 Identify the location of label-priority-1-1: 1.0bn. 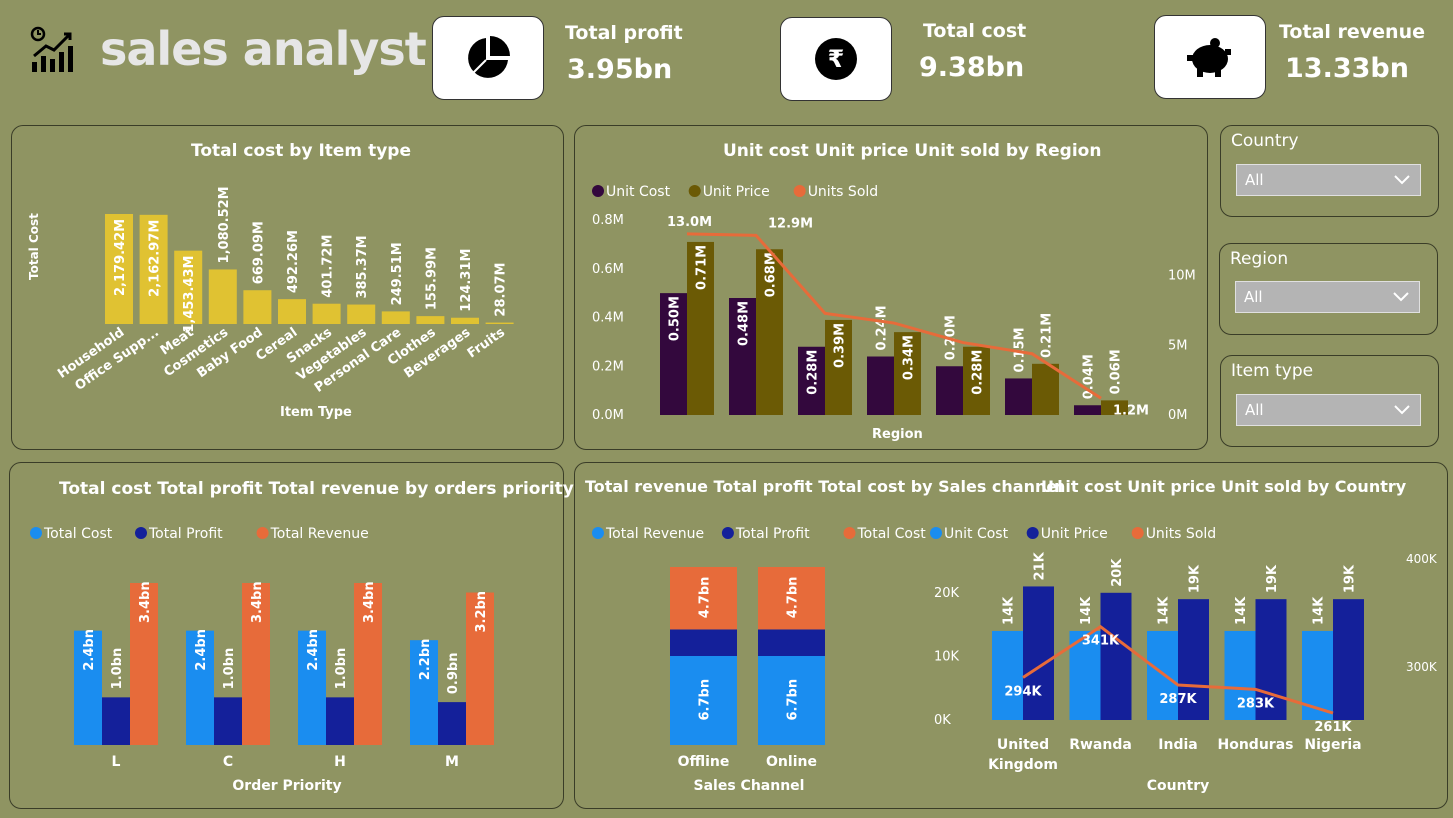
(229, 669).